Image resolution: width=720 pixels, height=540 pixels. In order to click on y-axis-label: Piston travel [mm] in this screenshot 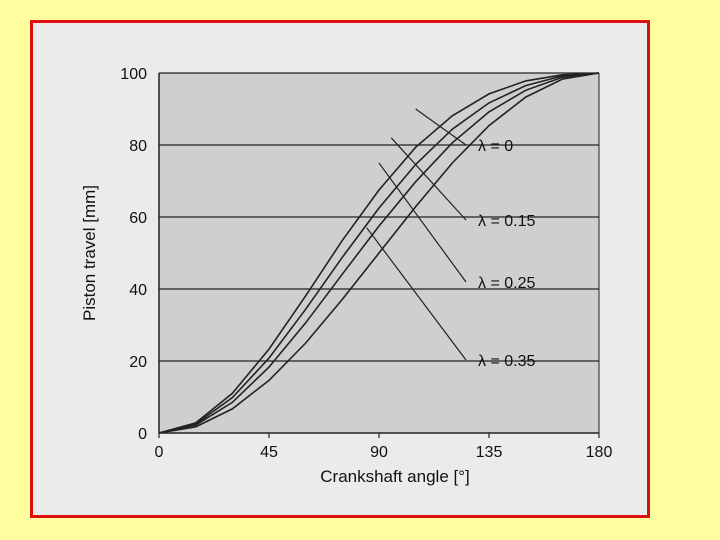, I will do `click(89, 253)`.